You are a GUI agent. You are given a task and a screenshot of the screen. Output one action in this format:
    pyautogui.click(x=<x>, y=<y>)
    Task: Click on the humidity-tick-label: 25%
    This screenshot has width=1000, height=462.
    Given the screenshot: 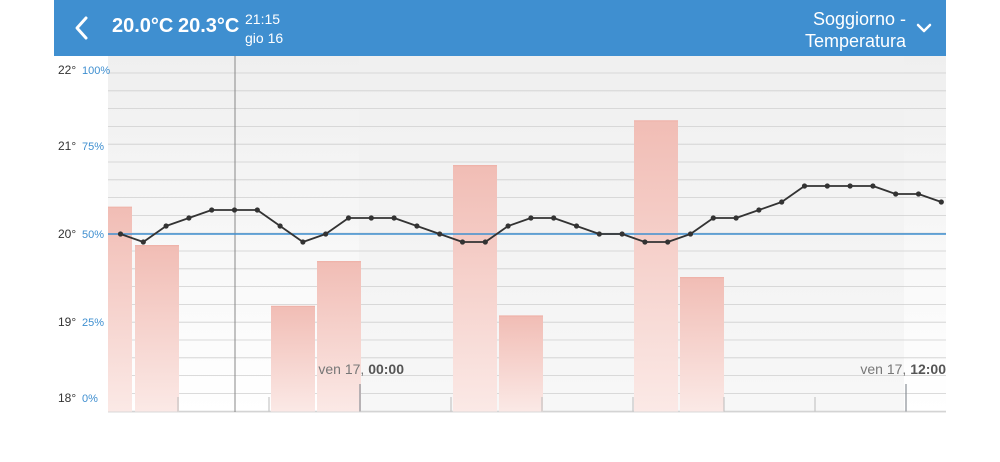 What is the action you would take?
    pyautogui.click(x=93, y=323)
    